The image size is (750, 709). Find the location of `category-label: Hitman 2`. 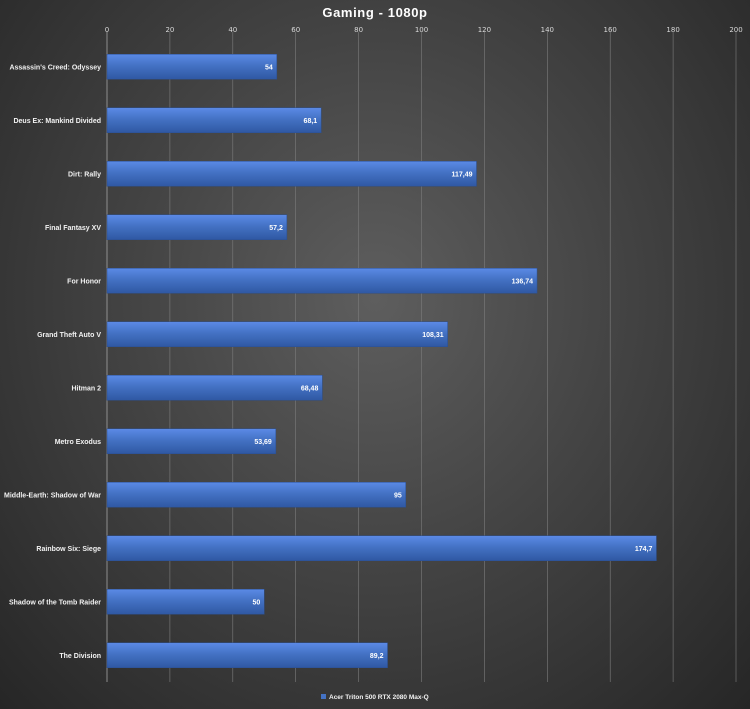

category-label: Hitman 2 is located at coordinates (86, 388).